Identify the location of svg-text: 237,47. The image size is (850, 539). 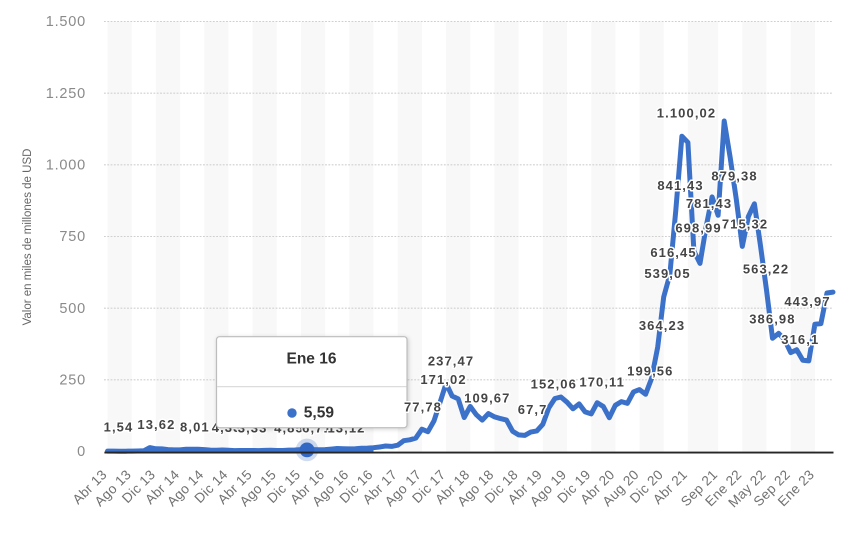
(451, 360).